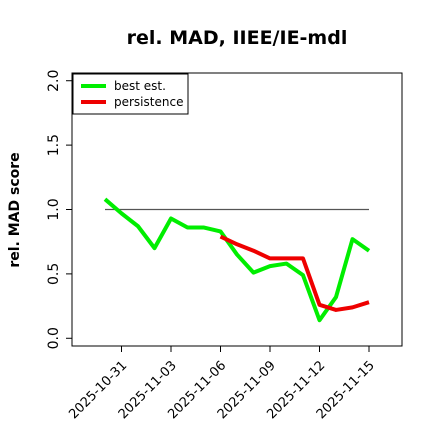 The height and width of the screenshot is (440, 440). What do you see at coordinates (148, 102) in the screenshot?
I see `legend-label: persistence` at bounding box center [148, 102].